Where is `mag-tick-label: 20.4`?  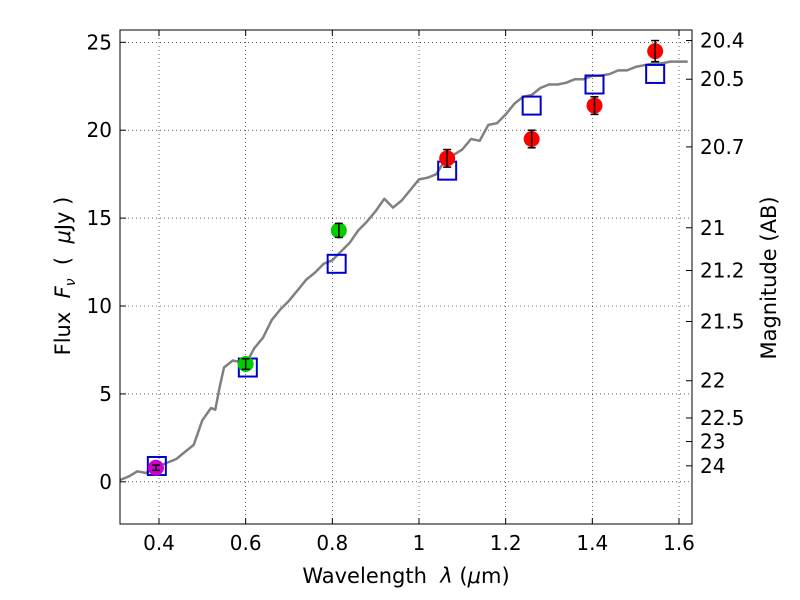 mag-tick-label: 20.4 is located at coordinates (722, 41).